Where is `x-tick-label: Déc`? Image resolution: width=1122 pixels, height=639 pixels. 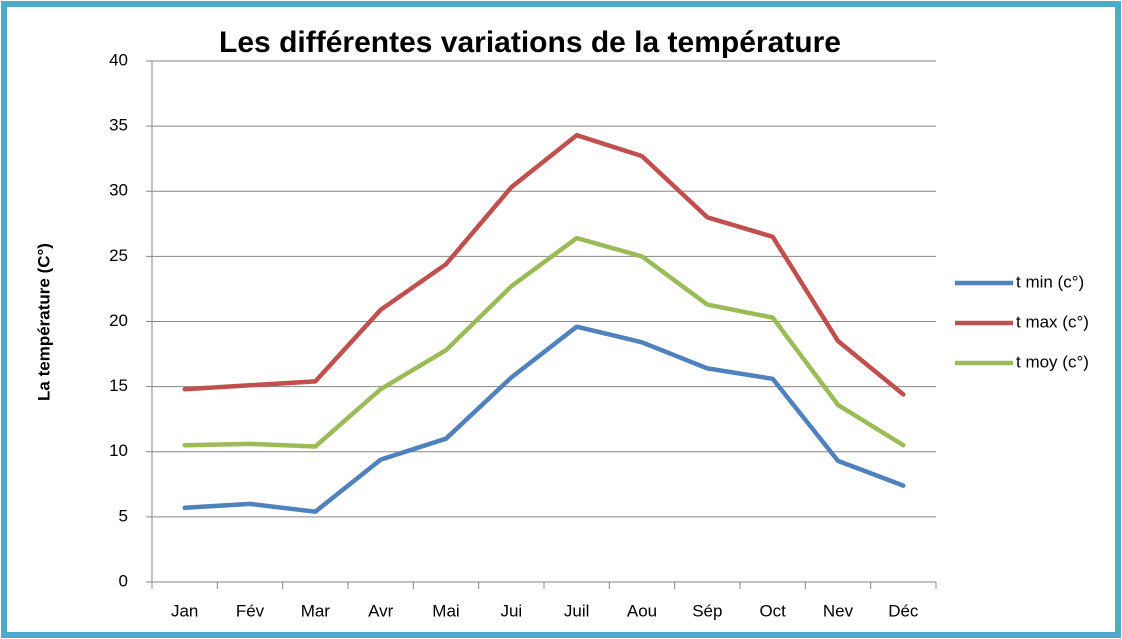
x-tick-label: Déc is located at coordinates (903, 610).